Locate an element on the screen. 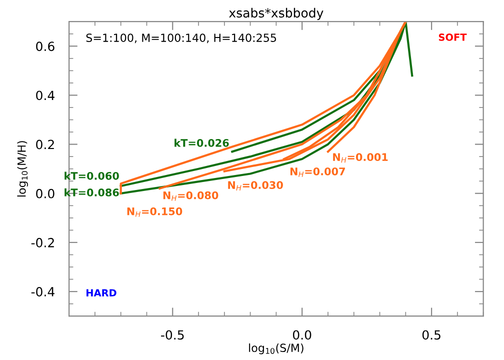 This screenshot has width=504, height=360. x-tick-label: 0.5 is located at coordinates (431, 335).